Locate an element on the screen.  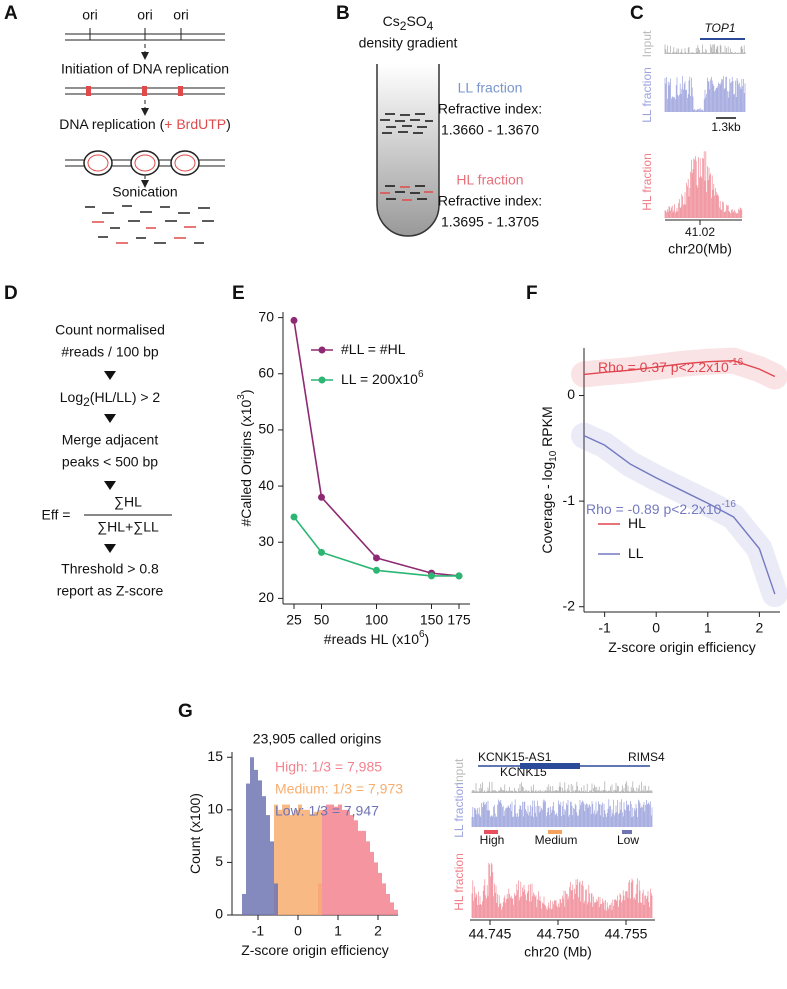
gene-label: TOP1 is located at coordinates (719, 28).